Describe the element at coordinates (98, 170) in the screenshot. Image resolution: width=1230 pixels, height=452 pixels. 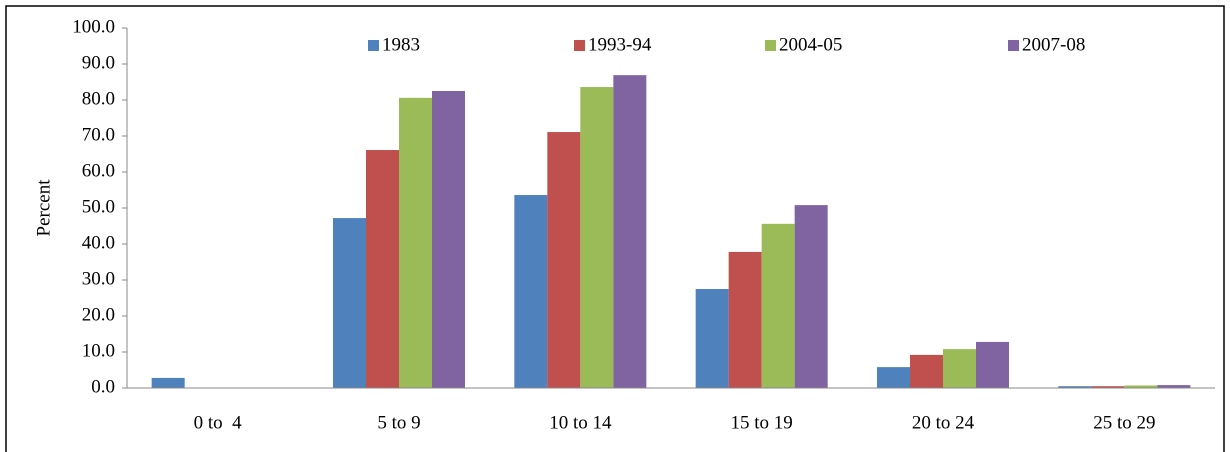
I see `y-tick-label: 60.0` at that location.